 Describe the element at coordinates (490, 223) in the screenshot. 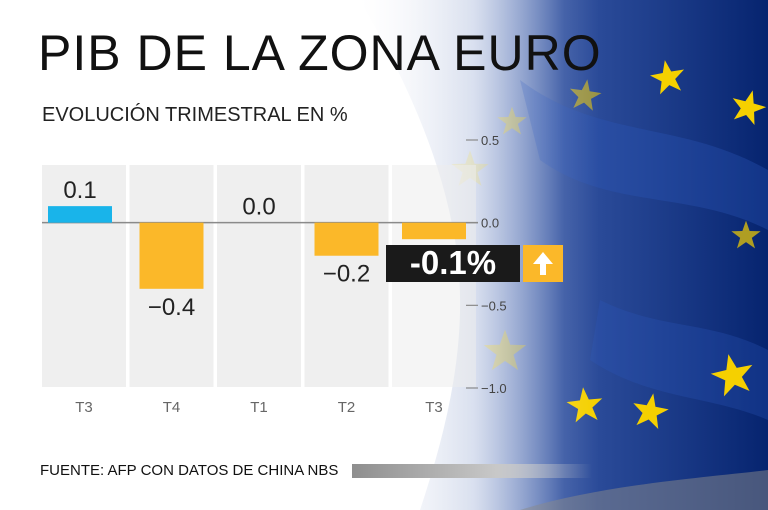

I see `y-tick-label: 0.0` at that location.